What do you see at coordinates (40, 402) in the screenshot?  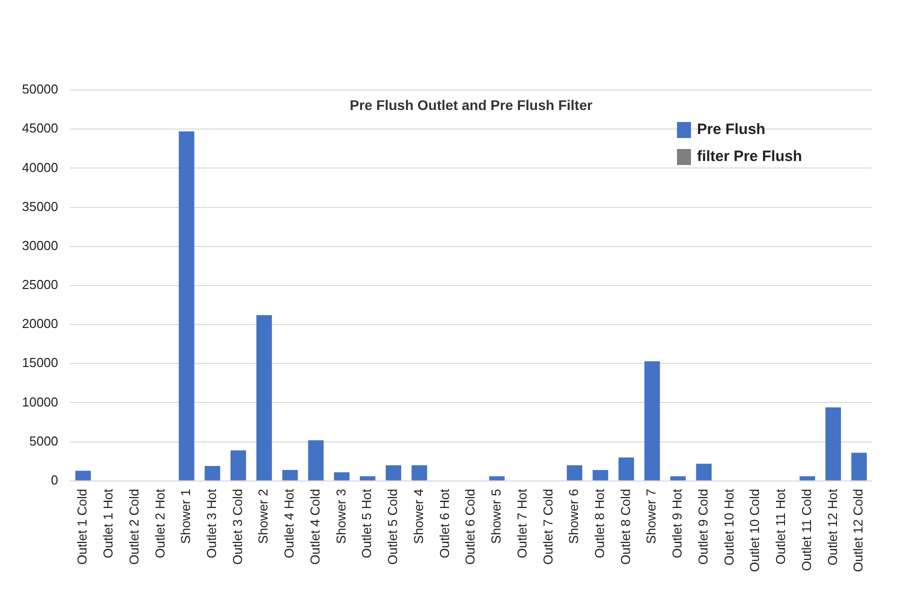 I see `y-tick-label: 10000` at bounding box center [40, 402].